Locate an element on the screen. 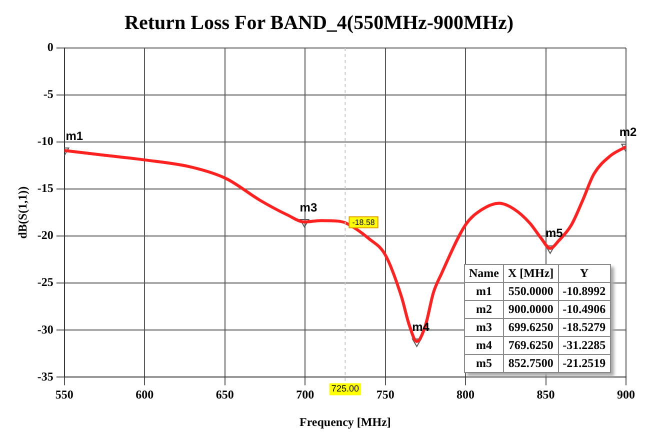 The width and height of the screenshot is (656, 442). x-tick-label: 750 is located at coordinates (385, 394).